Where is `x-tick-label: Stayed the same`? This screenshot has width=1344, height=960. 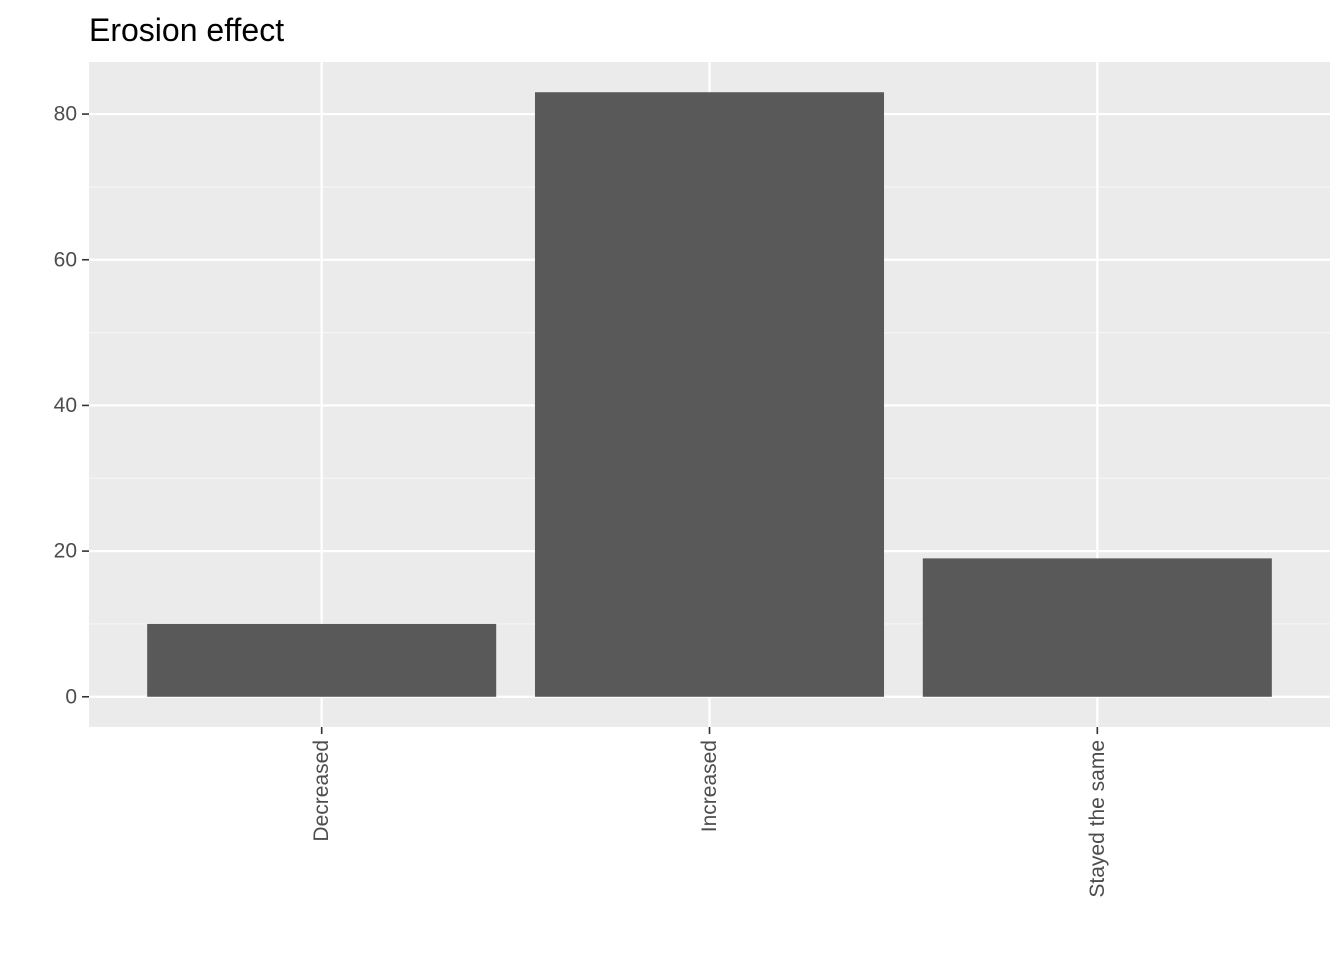
x-tick-label: Stayed the same is located at coordinates (1097, 819).